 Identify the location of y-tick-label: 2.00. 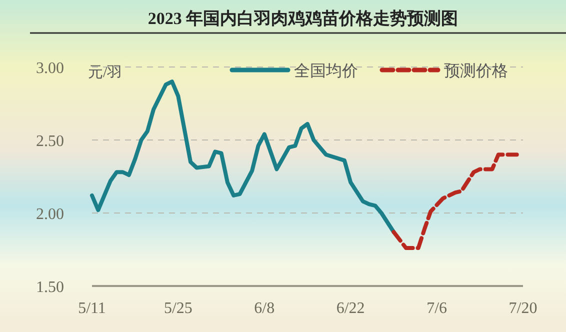
(50, 214).